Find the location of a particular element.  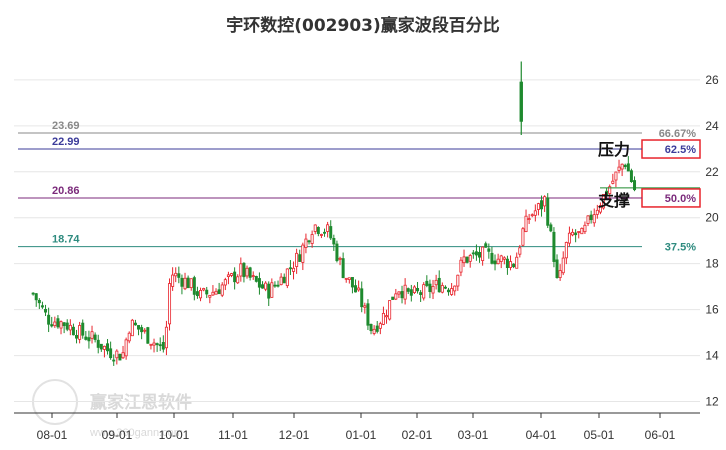

x-tick-label: 01-01 is located at coordinates (361, 435).